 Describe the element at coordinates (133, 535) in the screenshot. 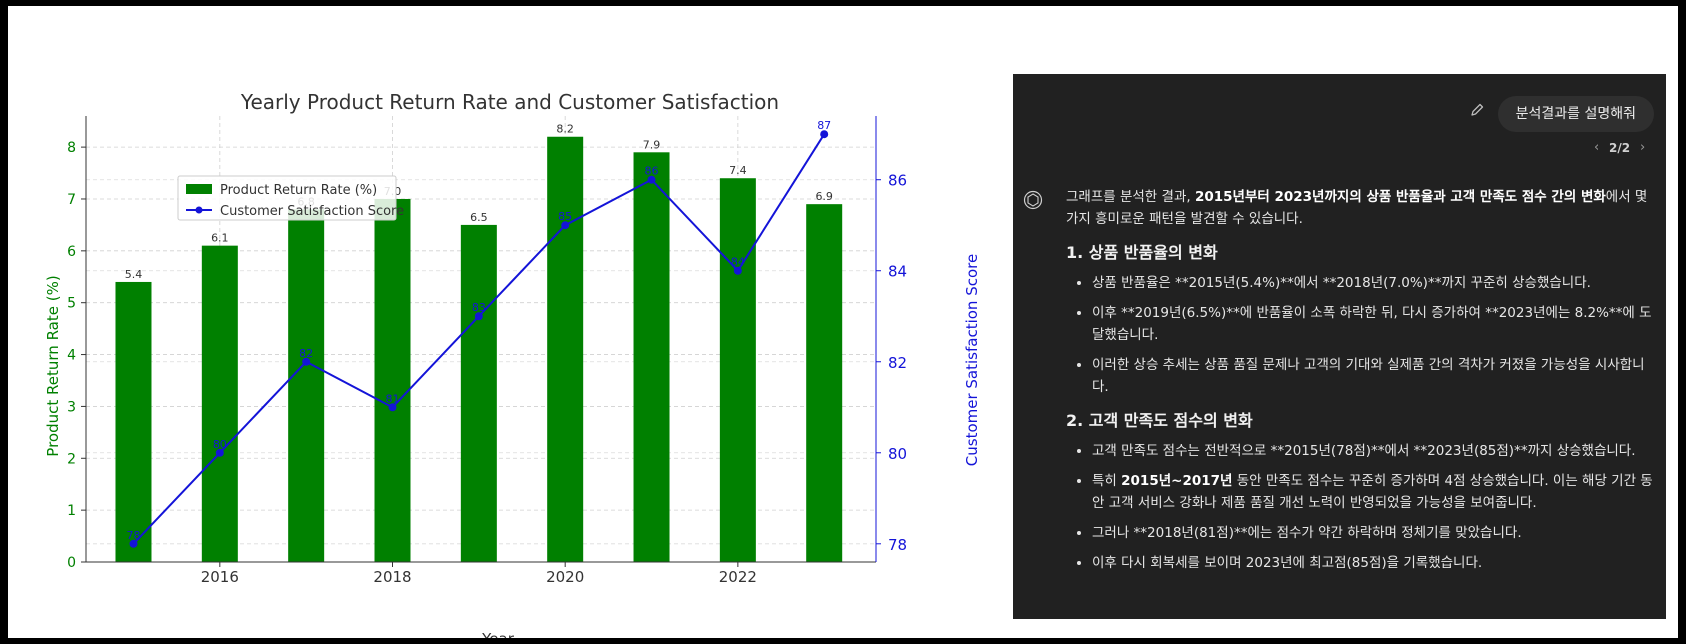

I see `satisfaction-value-label: 78` at that location.